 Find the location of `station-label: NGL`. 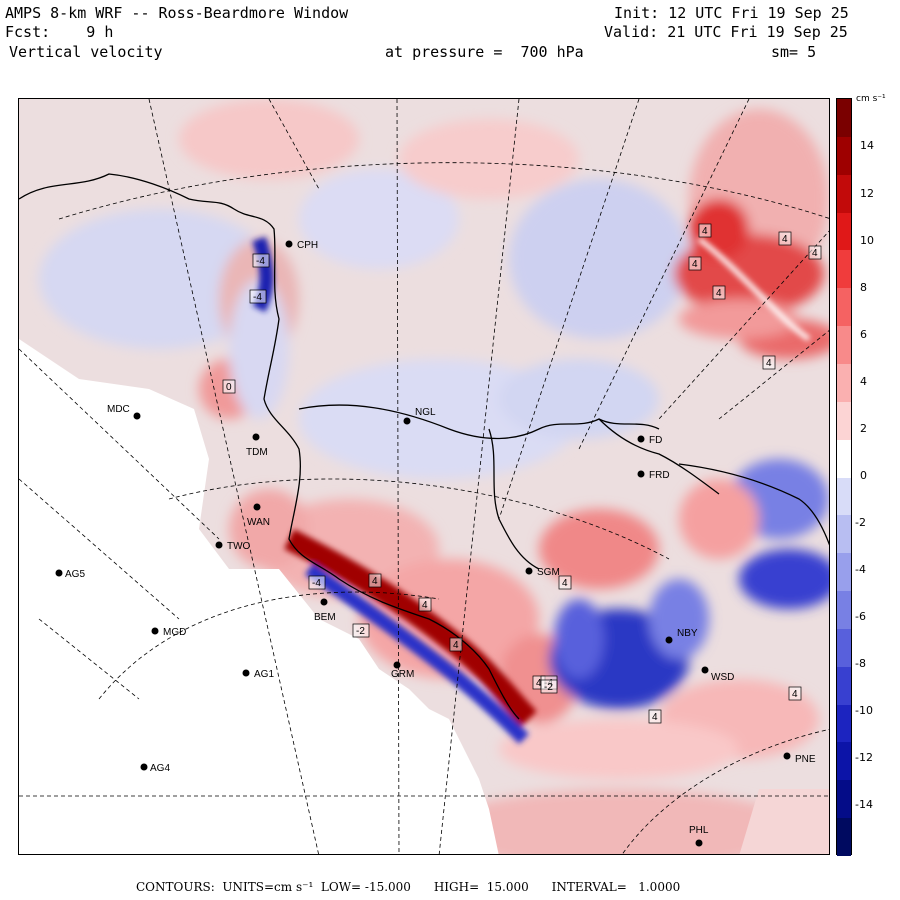

station-label: NGL is located at coordinates (425, 412).